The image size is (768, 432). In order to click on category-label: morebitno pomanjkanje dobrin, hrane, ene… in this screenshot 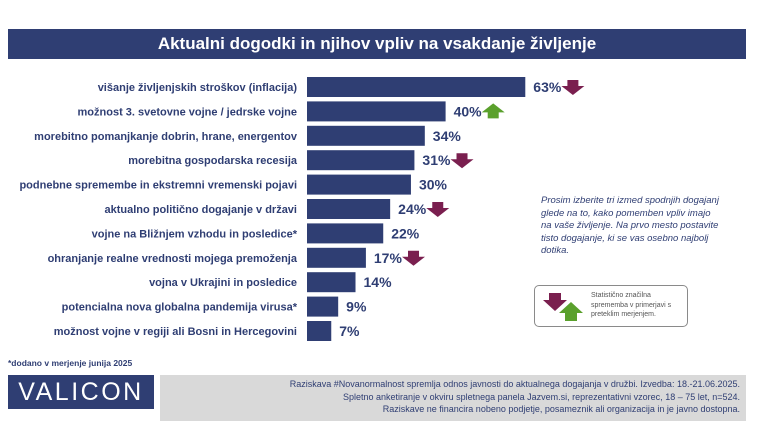, I will do `click(166, 137)`.